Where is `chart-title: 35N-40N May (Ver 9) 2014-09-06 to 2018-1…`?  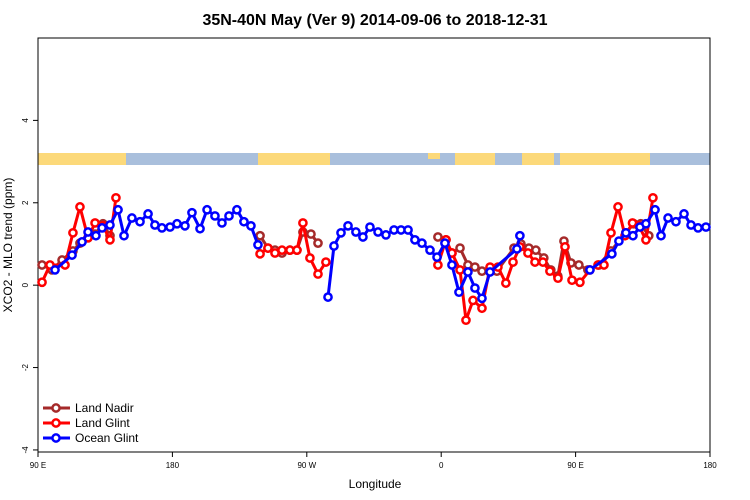 chart-title: 35N-40N May (Ver 9) 2014-09-06 to 2018-1… is located at coordinates (374, 20).